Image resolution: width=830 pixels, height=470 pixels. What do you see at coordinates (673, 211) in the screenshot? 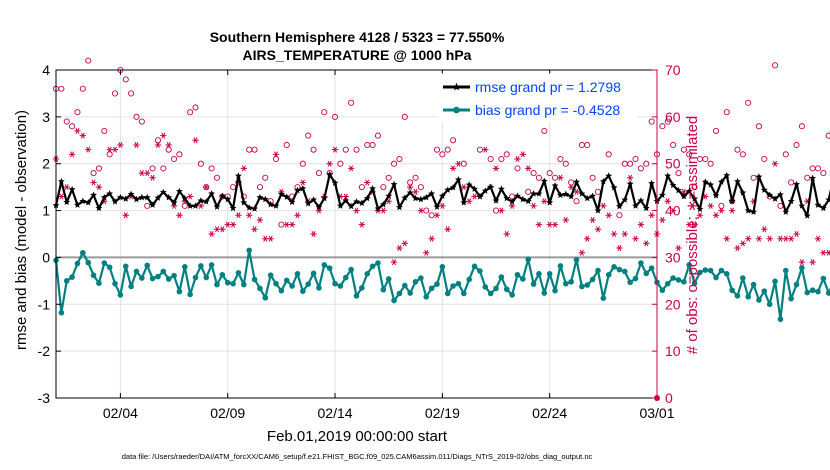
I see `y-right-tick-label: 40` at bounding box center [673, 211].